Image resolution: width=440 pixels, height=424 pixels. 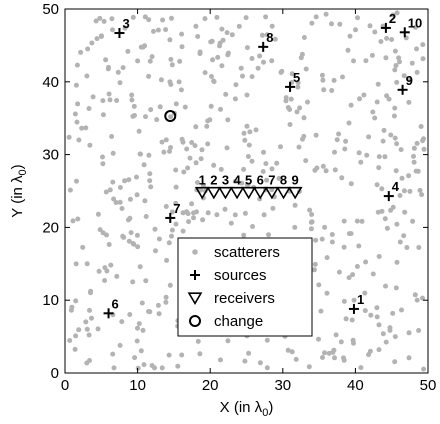 What do you see at coordinates (225, 179) in the screenshot?
I see `receiver-label: 3` at bounding box center [225, 179].